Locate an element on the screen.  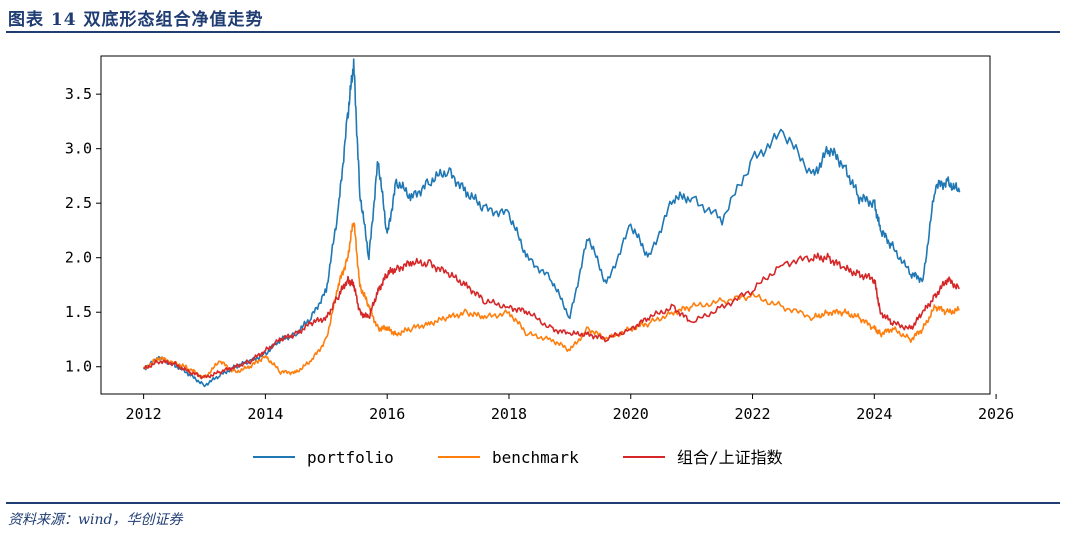
bottom-rule is located at coordinates (533, 503).